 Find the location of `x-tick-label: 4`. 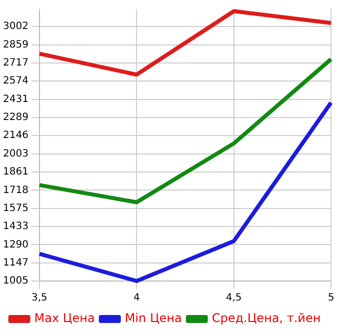

x-tick-label: 4 is located at coordinates (136, 298).